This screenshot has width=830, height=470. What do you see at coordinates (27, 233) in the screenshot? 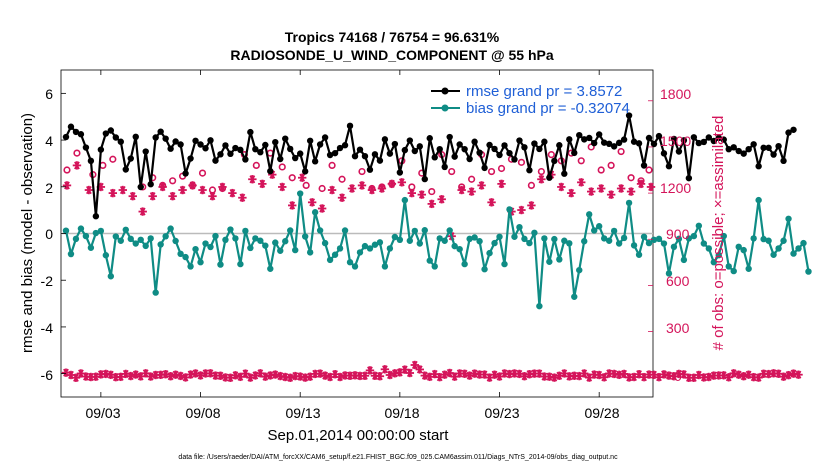
I see `y-axis-label: rmse and bias (model - observation)` at bounding box center [27, 233].